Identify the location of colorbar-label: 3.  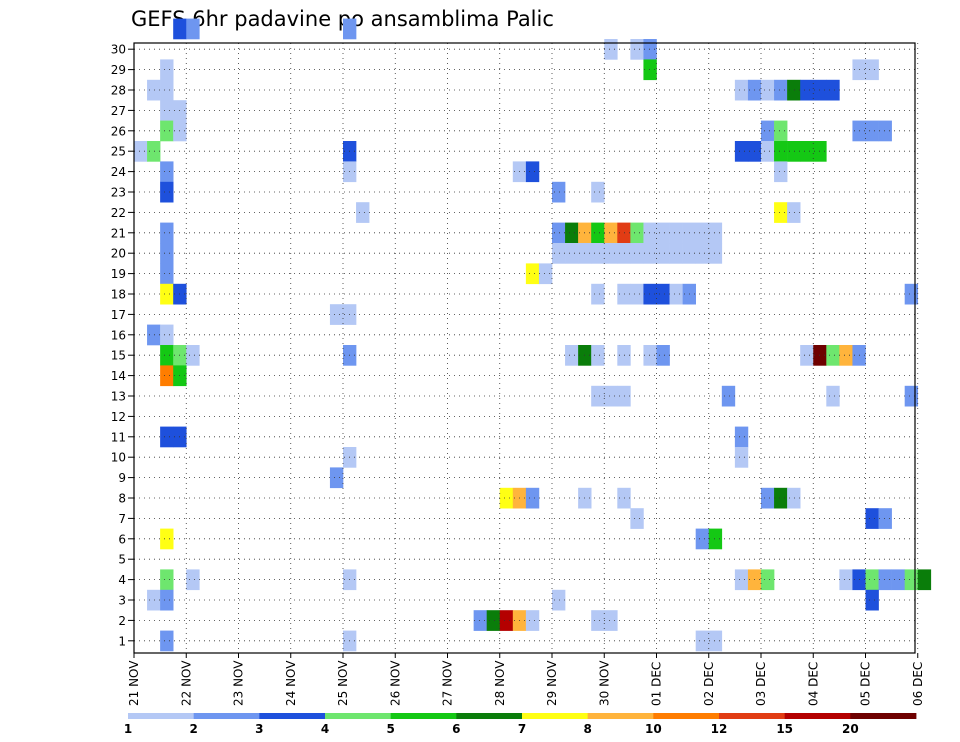
(259, 729).